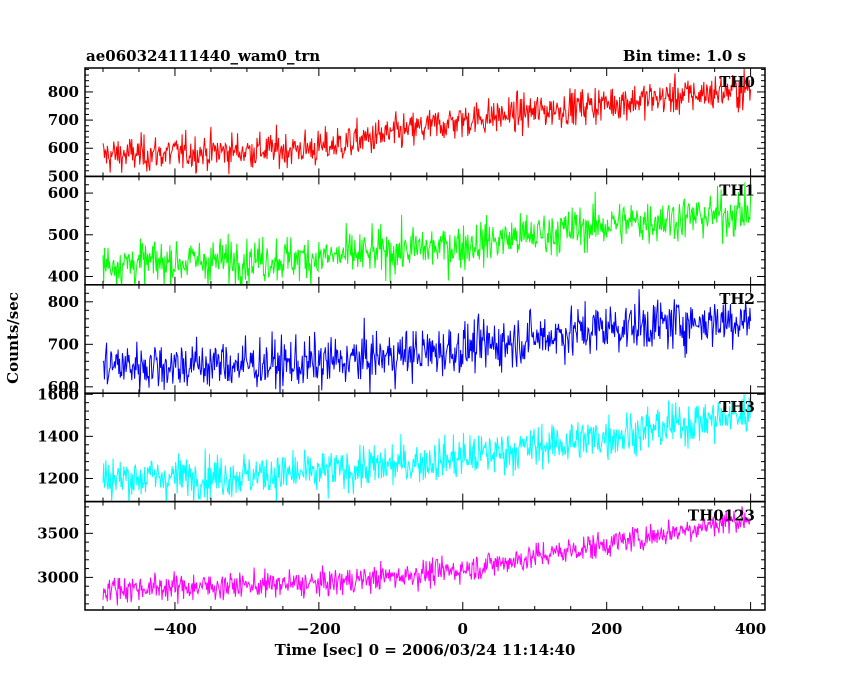 The image size is (850, 680). I want to click on y-tick-label: 1400, so click(58, 436).